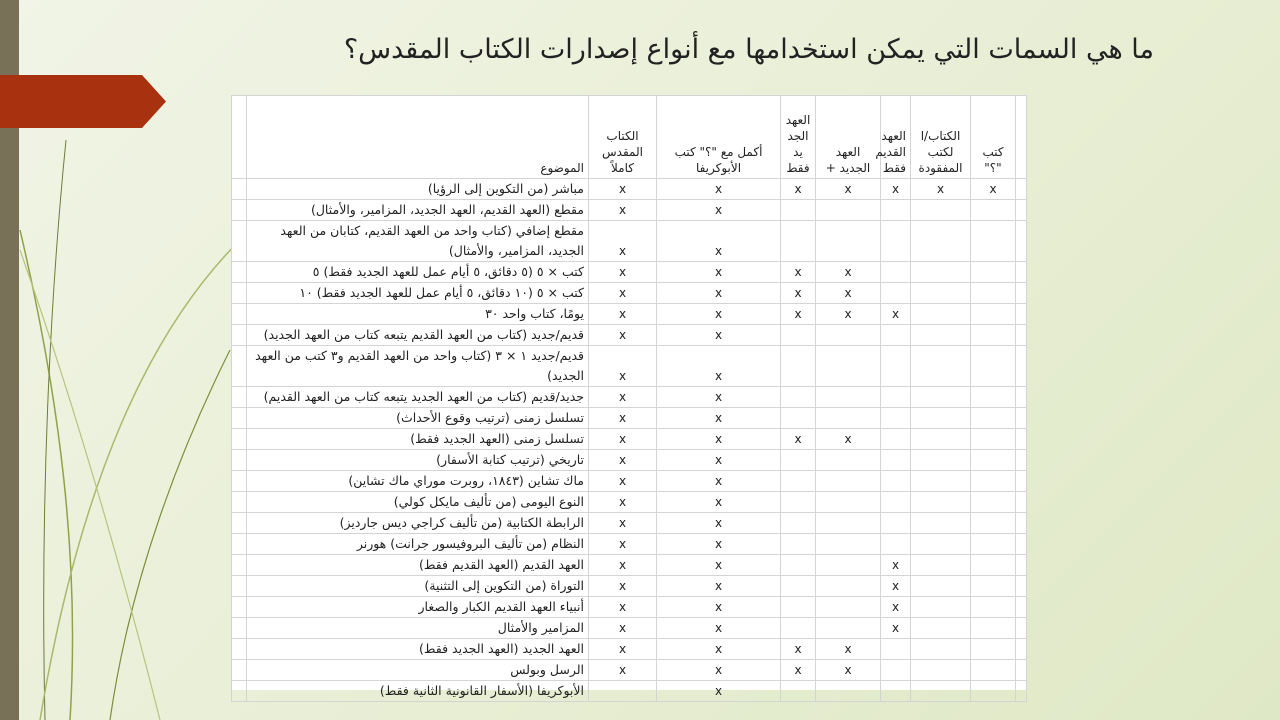  What do you see at coordinates (417, 439) in the screenshot?
I see `topic-cell: تسلسل زمنى (العهد الجديد فقط)` at bounding box center [417, 439].